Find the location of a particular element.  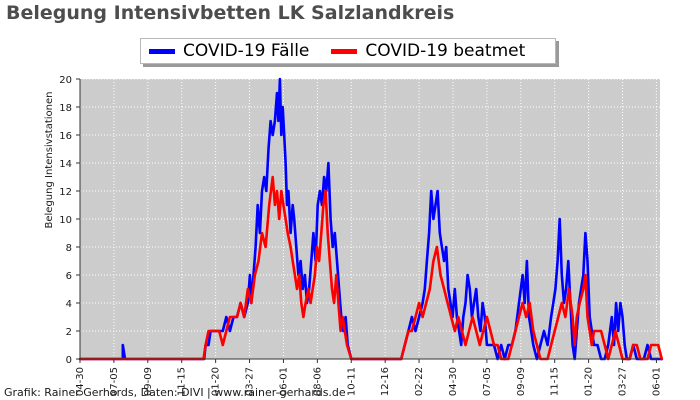

y-tick-label: 8 is located at coordinates (69, 248).